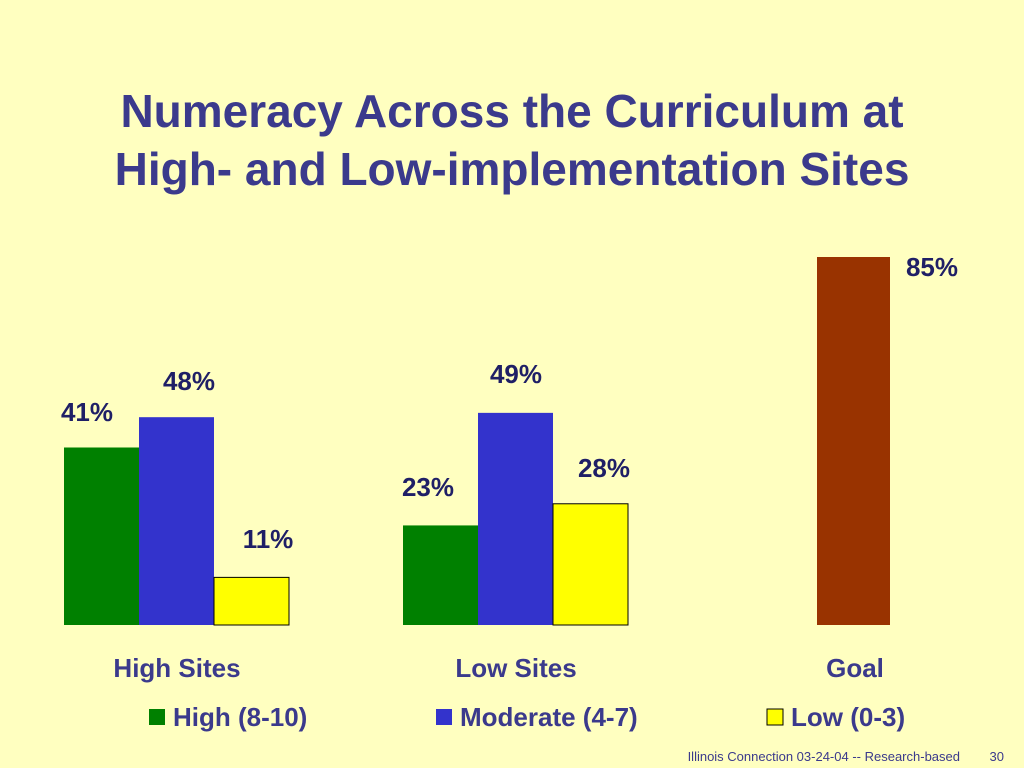 Image resolution: width=1024 pixels, height=768 pixels. I want to click on title-line-1: Numeracy Across the Curriculum at, so click(512, 111).